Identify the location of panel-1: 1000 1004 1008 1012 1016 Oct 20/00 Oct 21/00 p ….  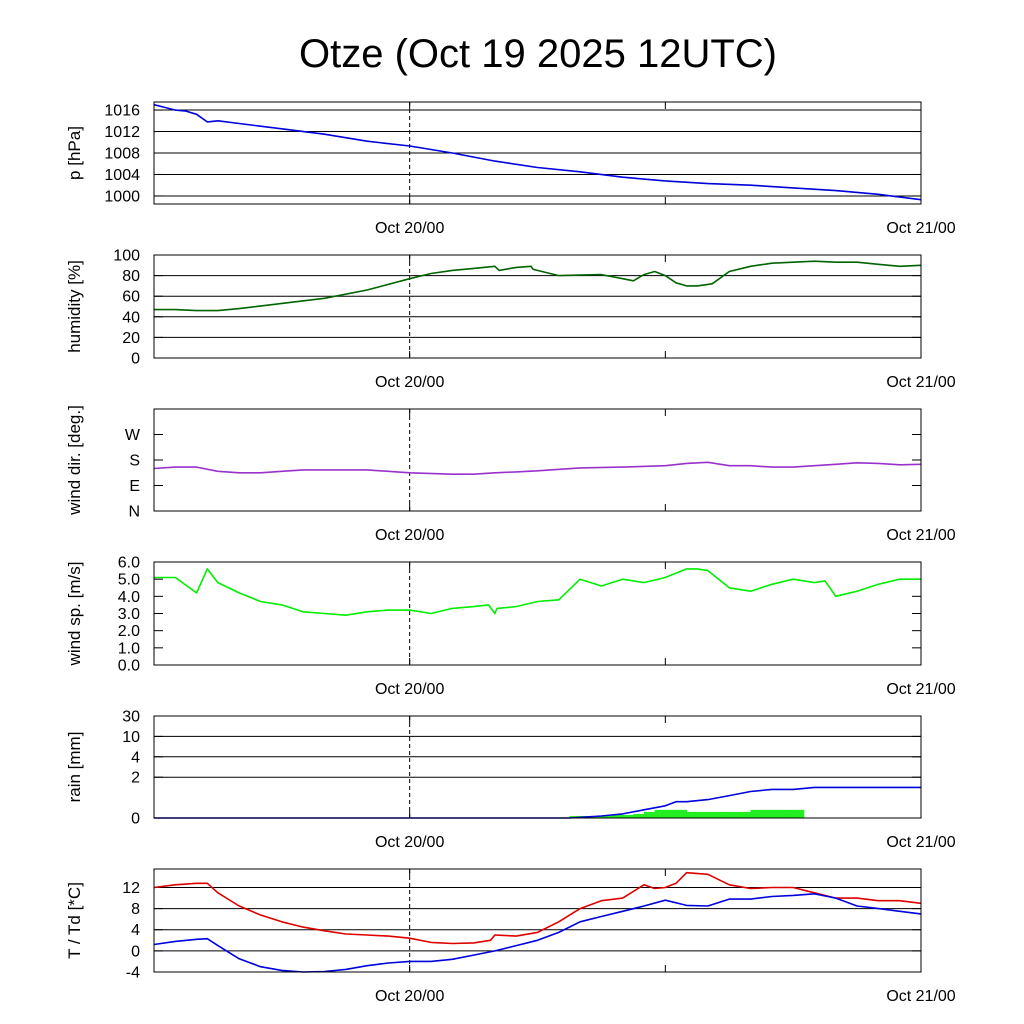
(510, 169).